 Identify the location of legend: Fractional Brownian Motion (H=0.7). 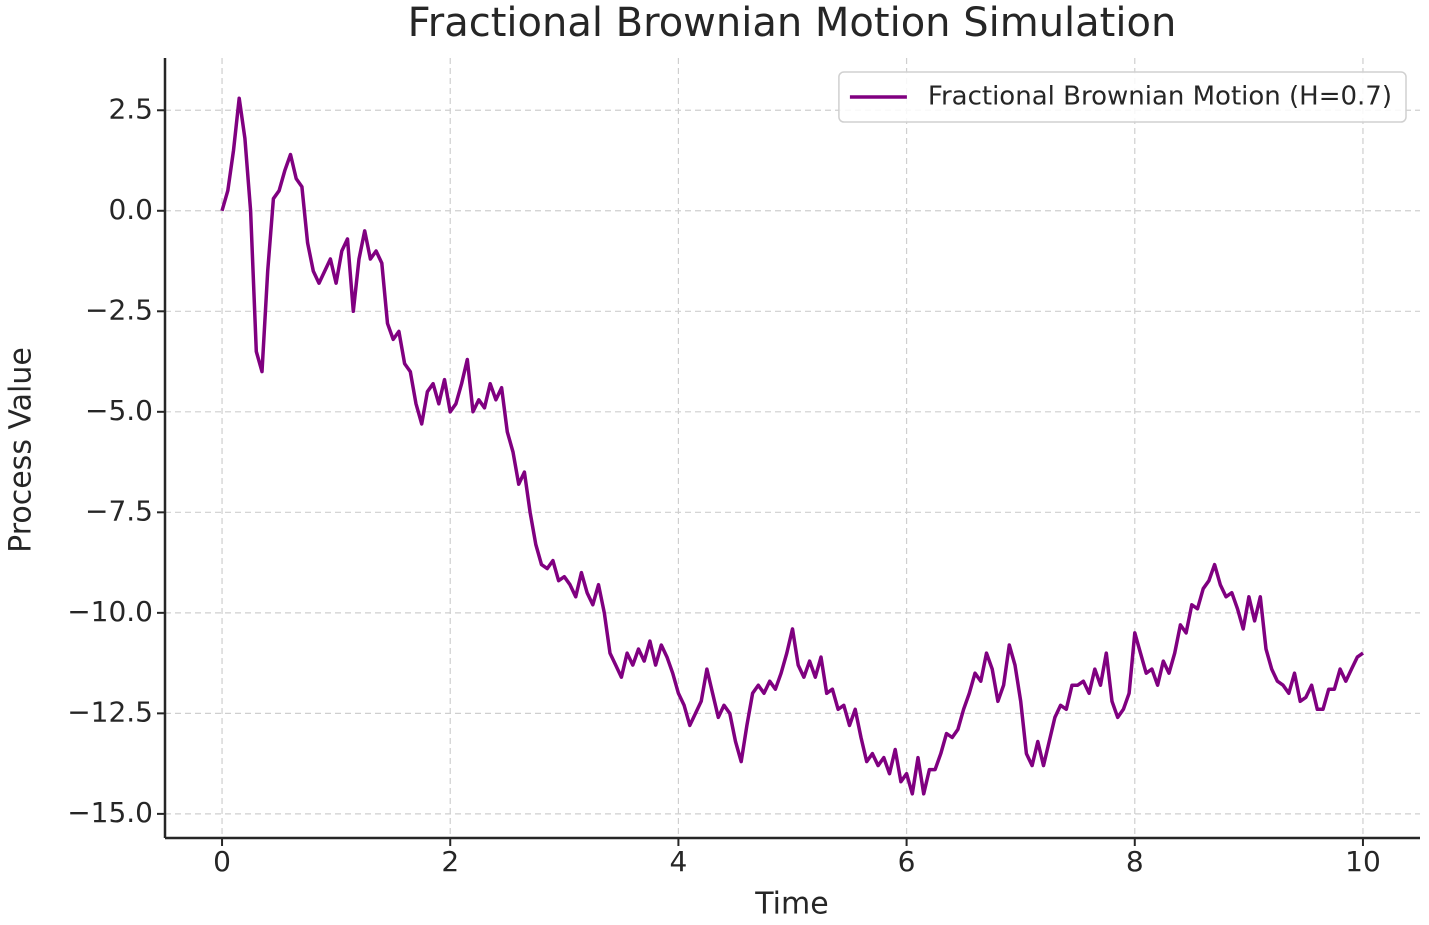
(1122, 97).